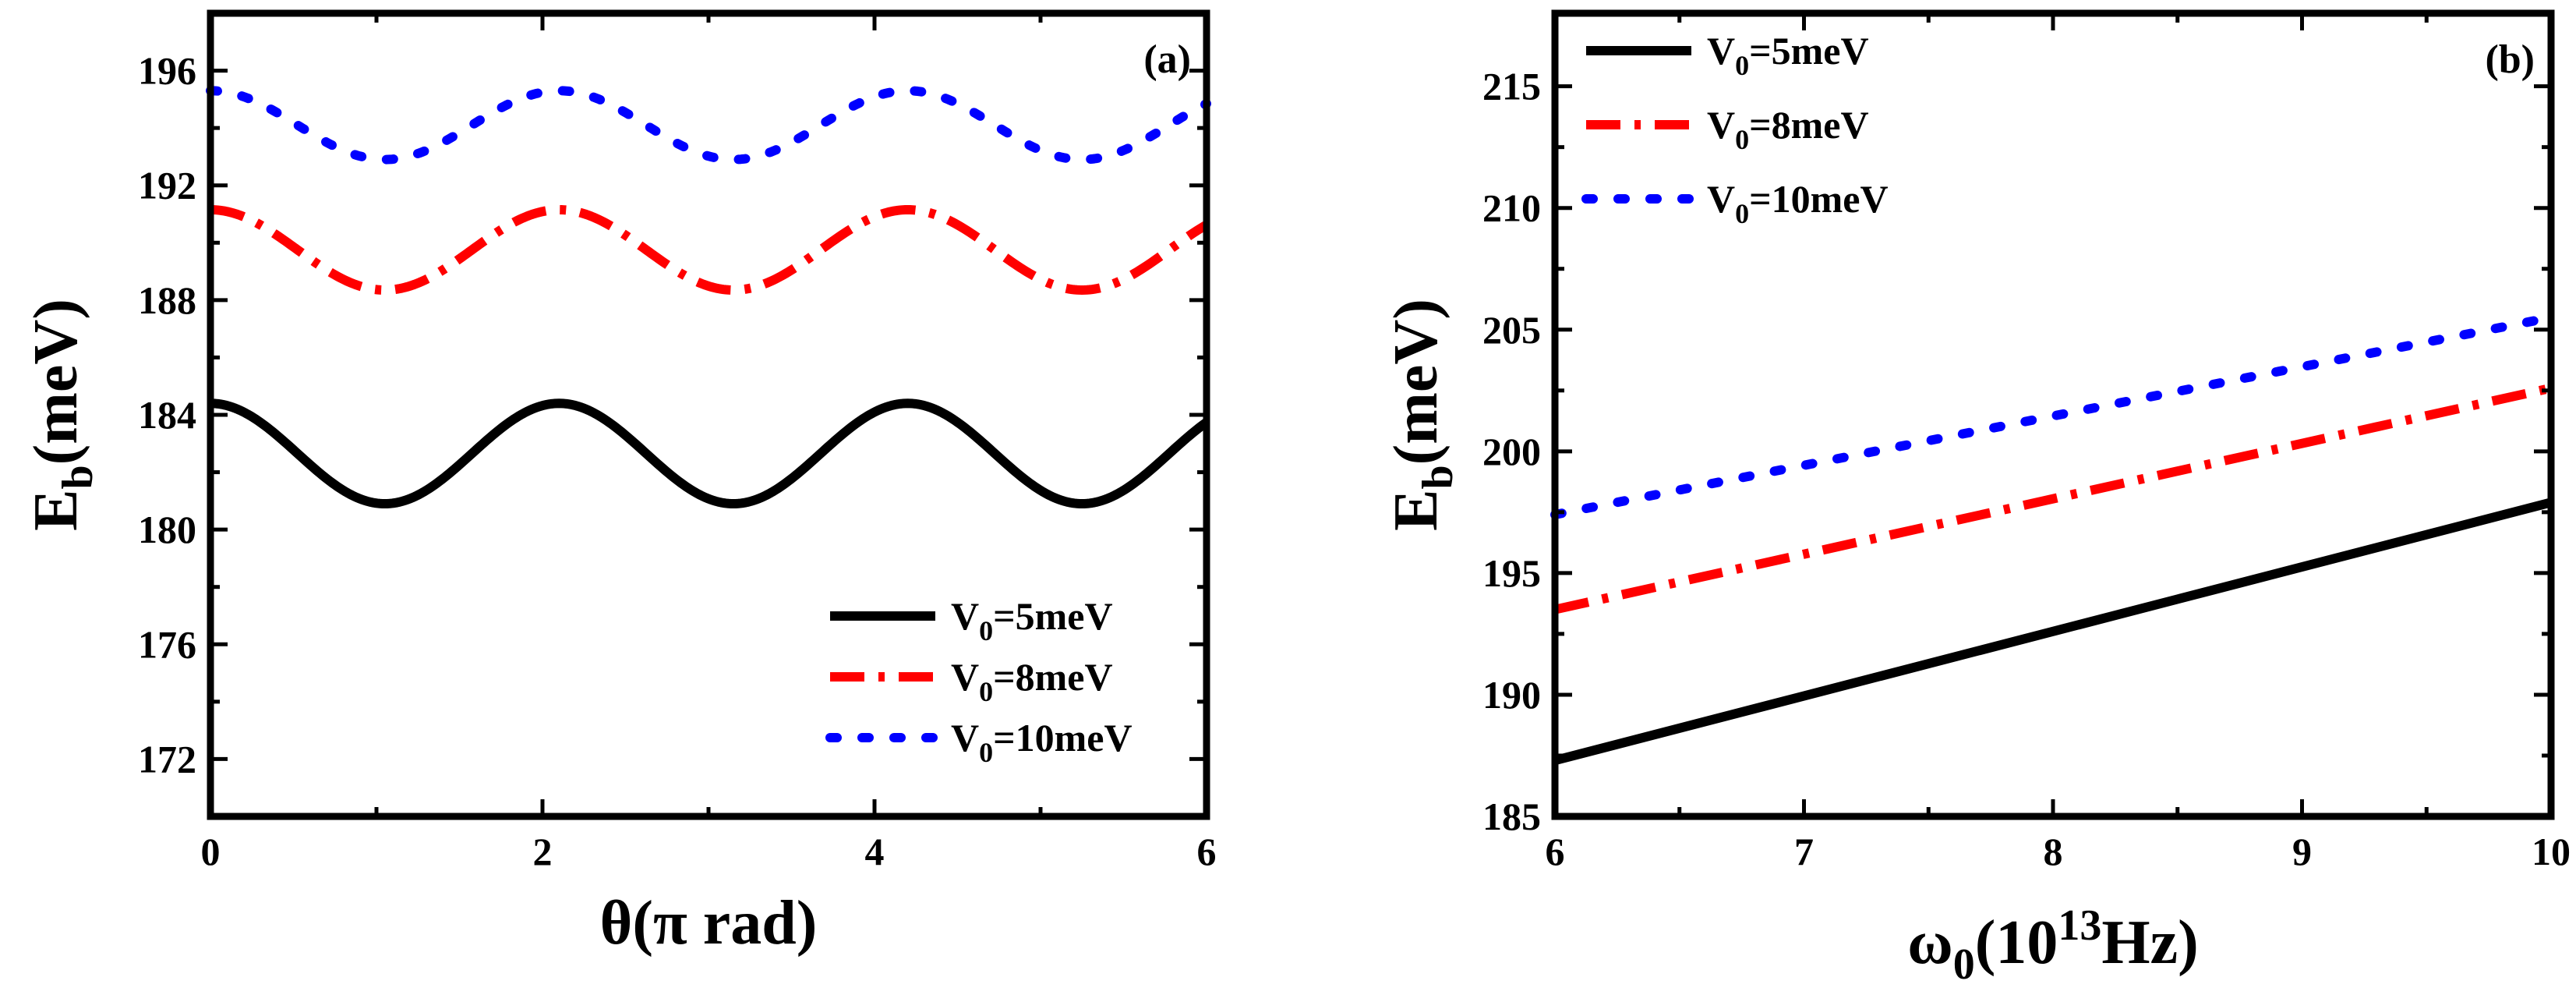  What do you see at coordinates (1742, 213) in the screenshot?
I see `panel-b-legend-label-sub-2: 0` at bounding box center [1742, 213].